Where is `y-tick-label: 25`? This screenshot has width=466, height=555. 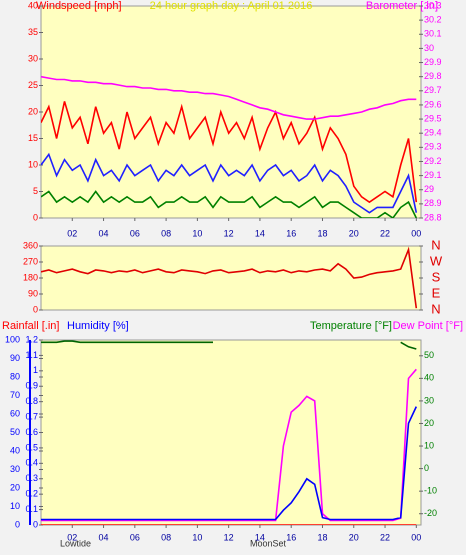 y-tick-label: 25 is located at coordinates (33, 85).